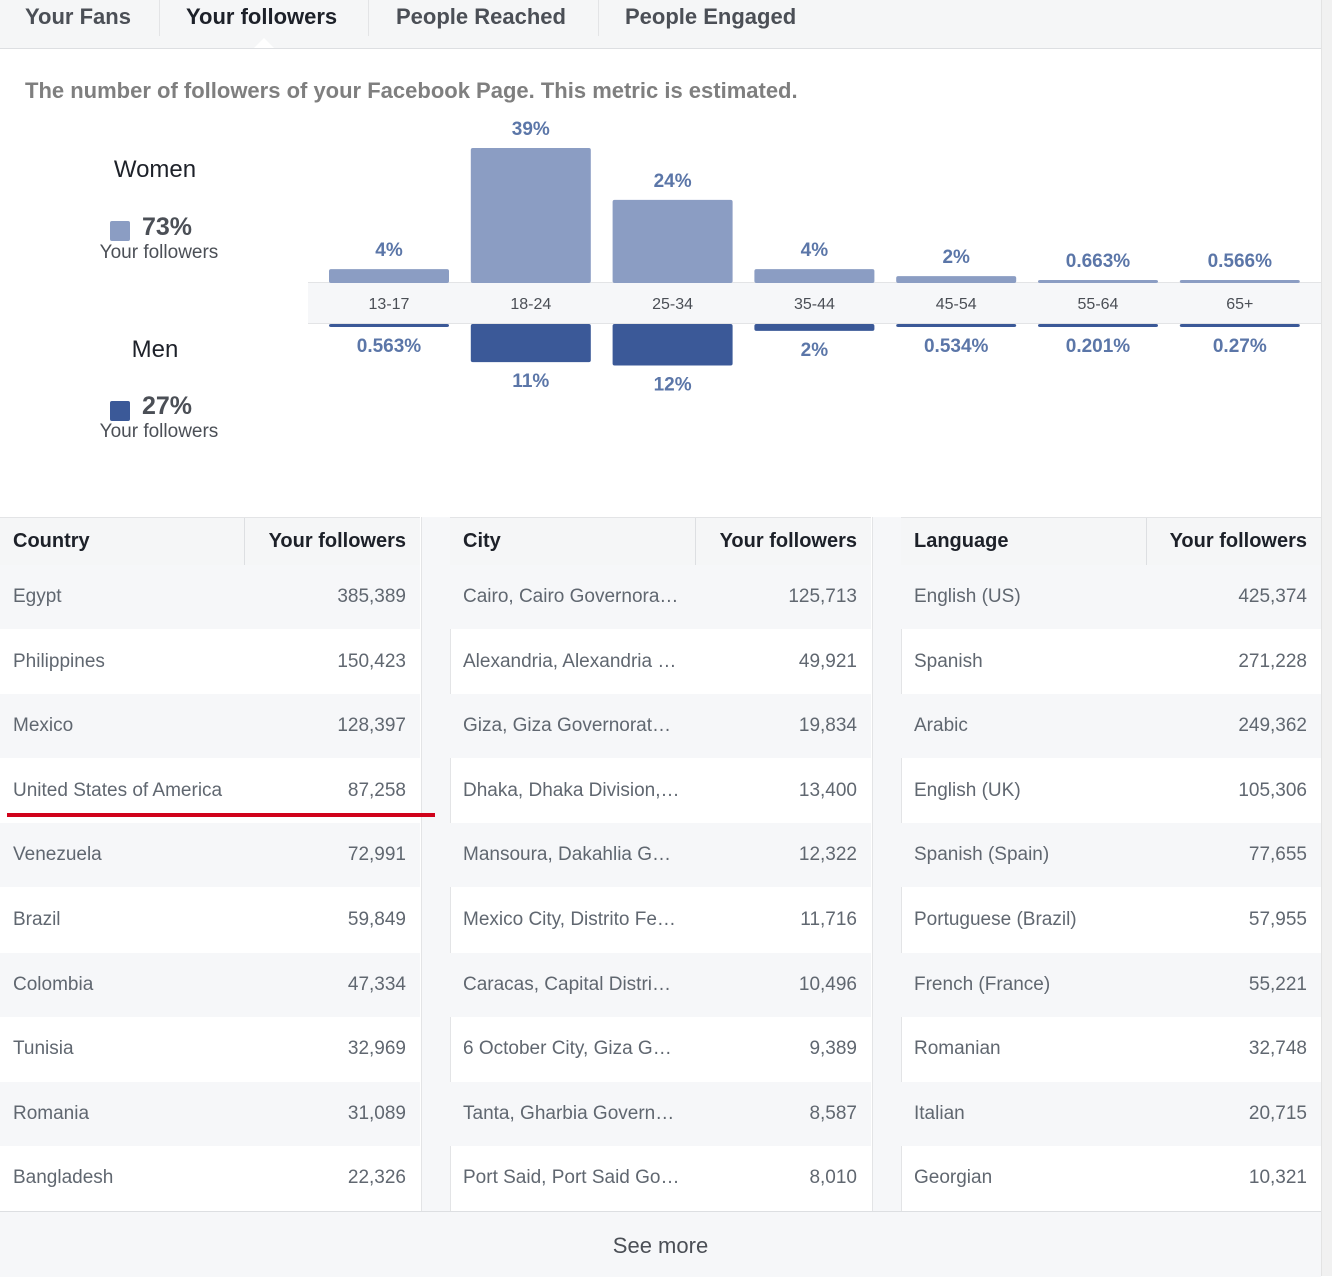  I want to click on women-data-label: 39%, so click(531, 129).